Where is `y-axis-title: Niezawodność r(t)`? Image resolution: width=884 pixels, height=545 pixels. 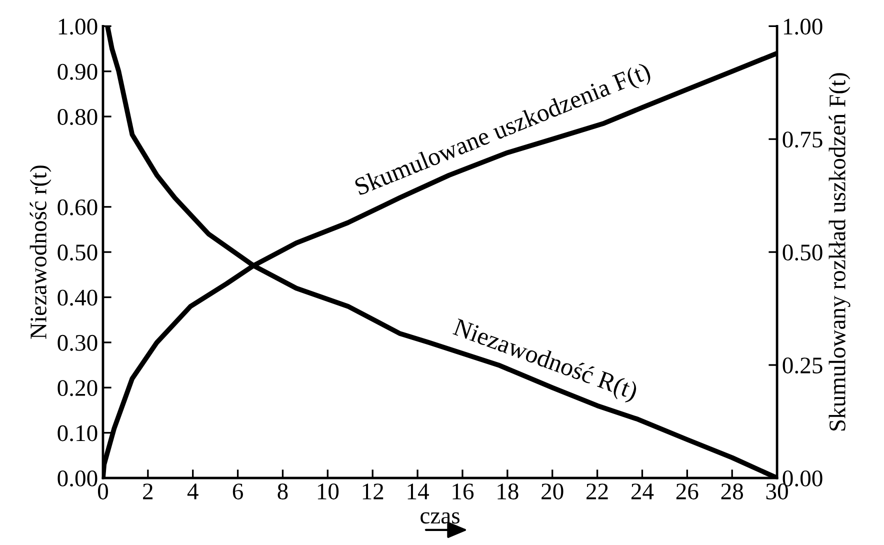
y-axis-title: Niezawodność r(t) is located at coordinates (41, 252).